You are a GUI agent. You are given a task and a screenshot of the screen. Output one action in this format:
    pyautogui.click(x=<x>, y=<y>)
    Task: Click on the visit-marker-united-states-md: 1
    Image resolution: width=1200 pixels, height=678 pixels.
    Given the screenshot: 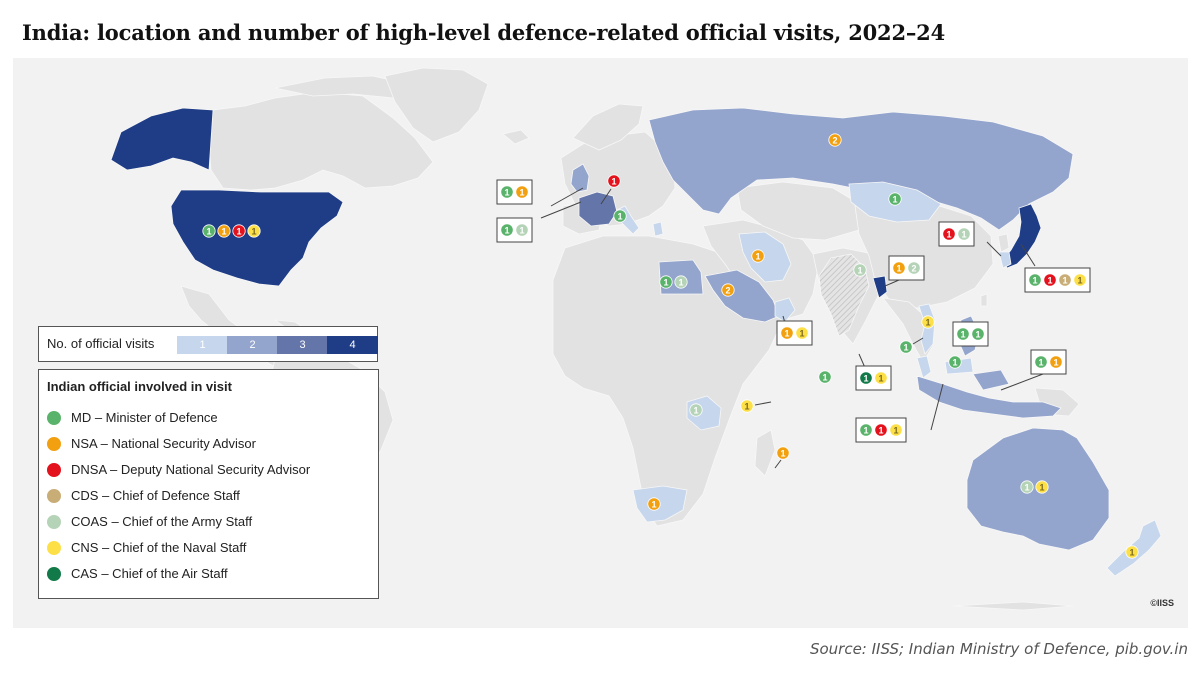 What is the action you would take?
    pyautogui.click(x=209, y=231)
    